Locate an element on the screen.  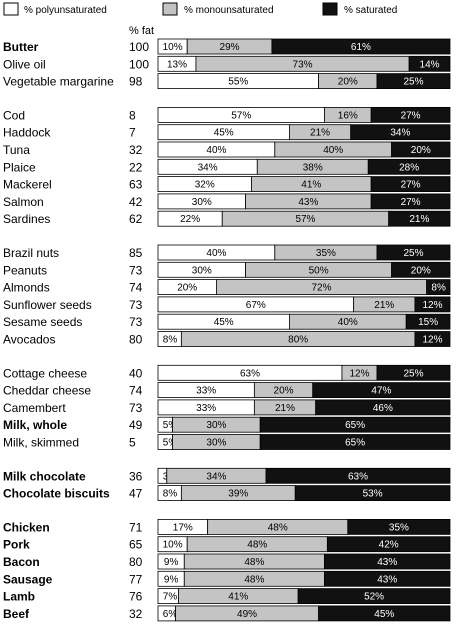
data-label-sat-cod: 27% is located at coordinates (411, 115).